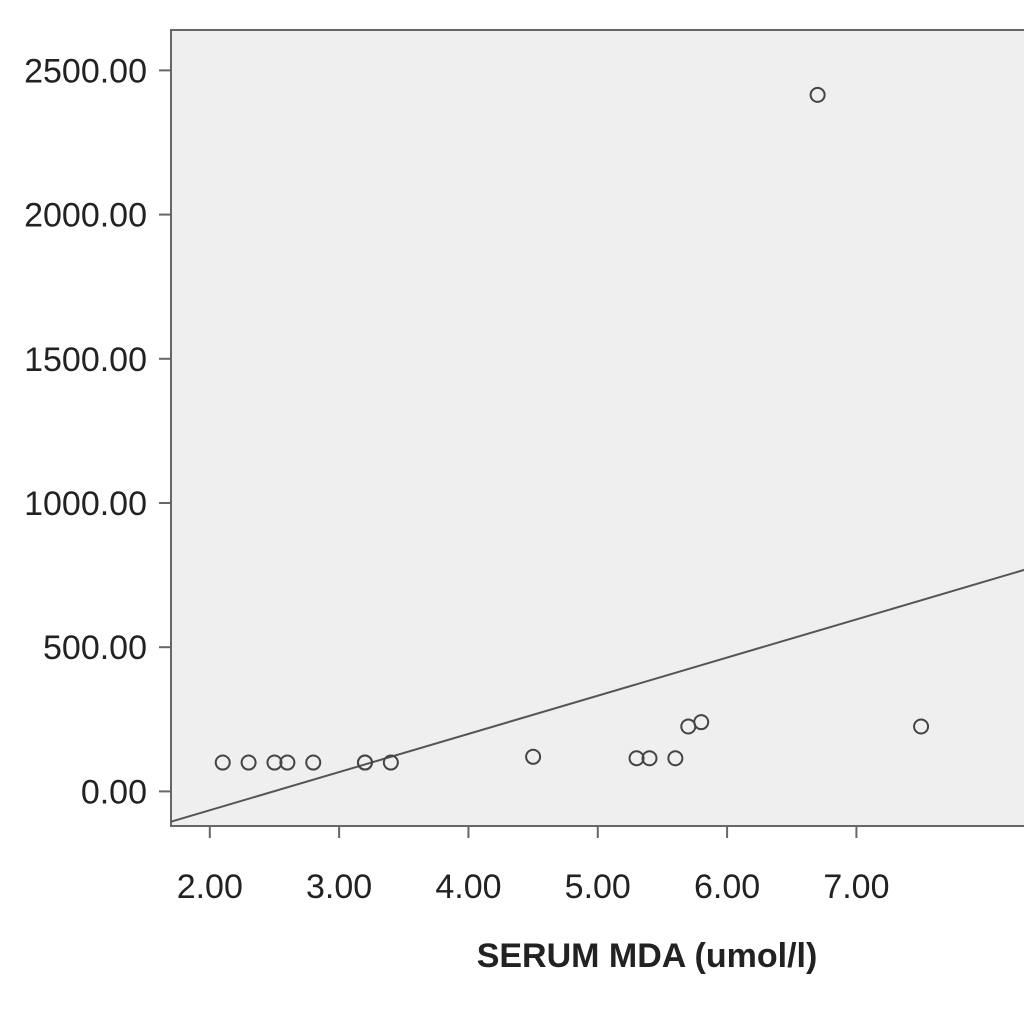 The image size is (1024, 1024). I want to click on y-tick-label: 2500.00, so click(85, 71).